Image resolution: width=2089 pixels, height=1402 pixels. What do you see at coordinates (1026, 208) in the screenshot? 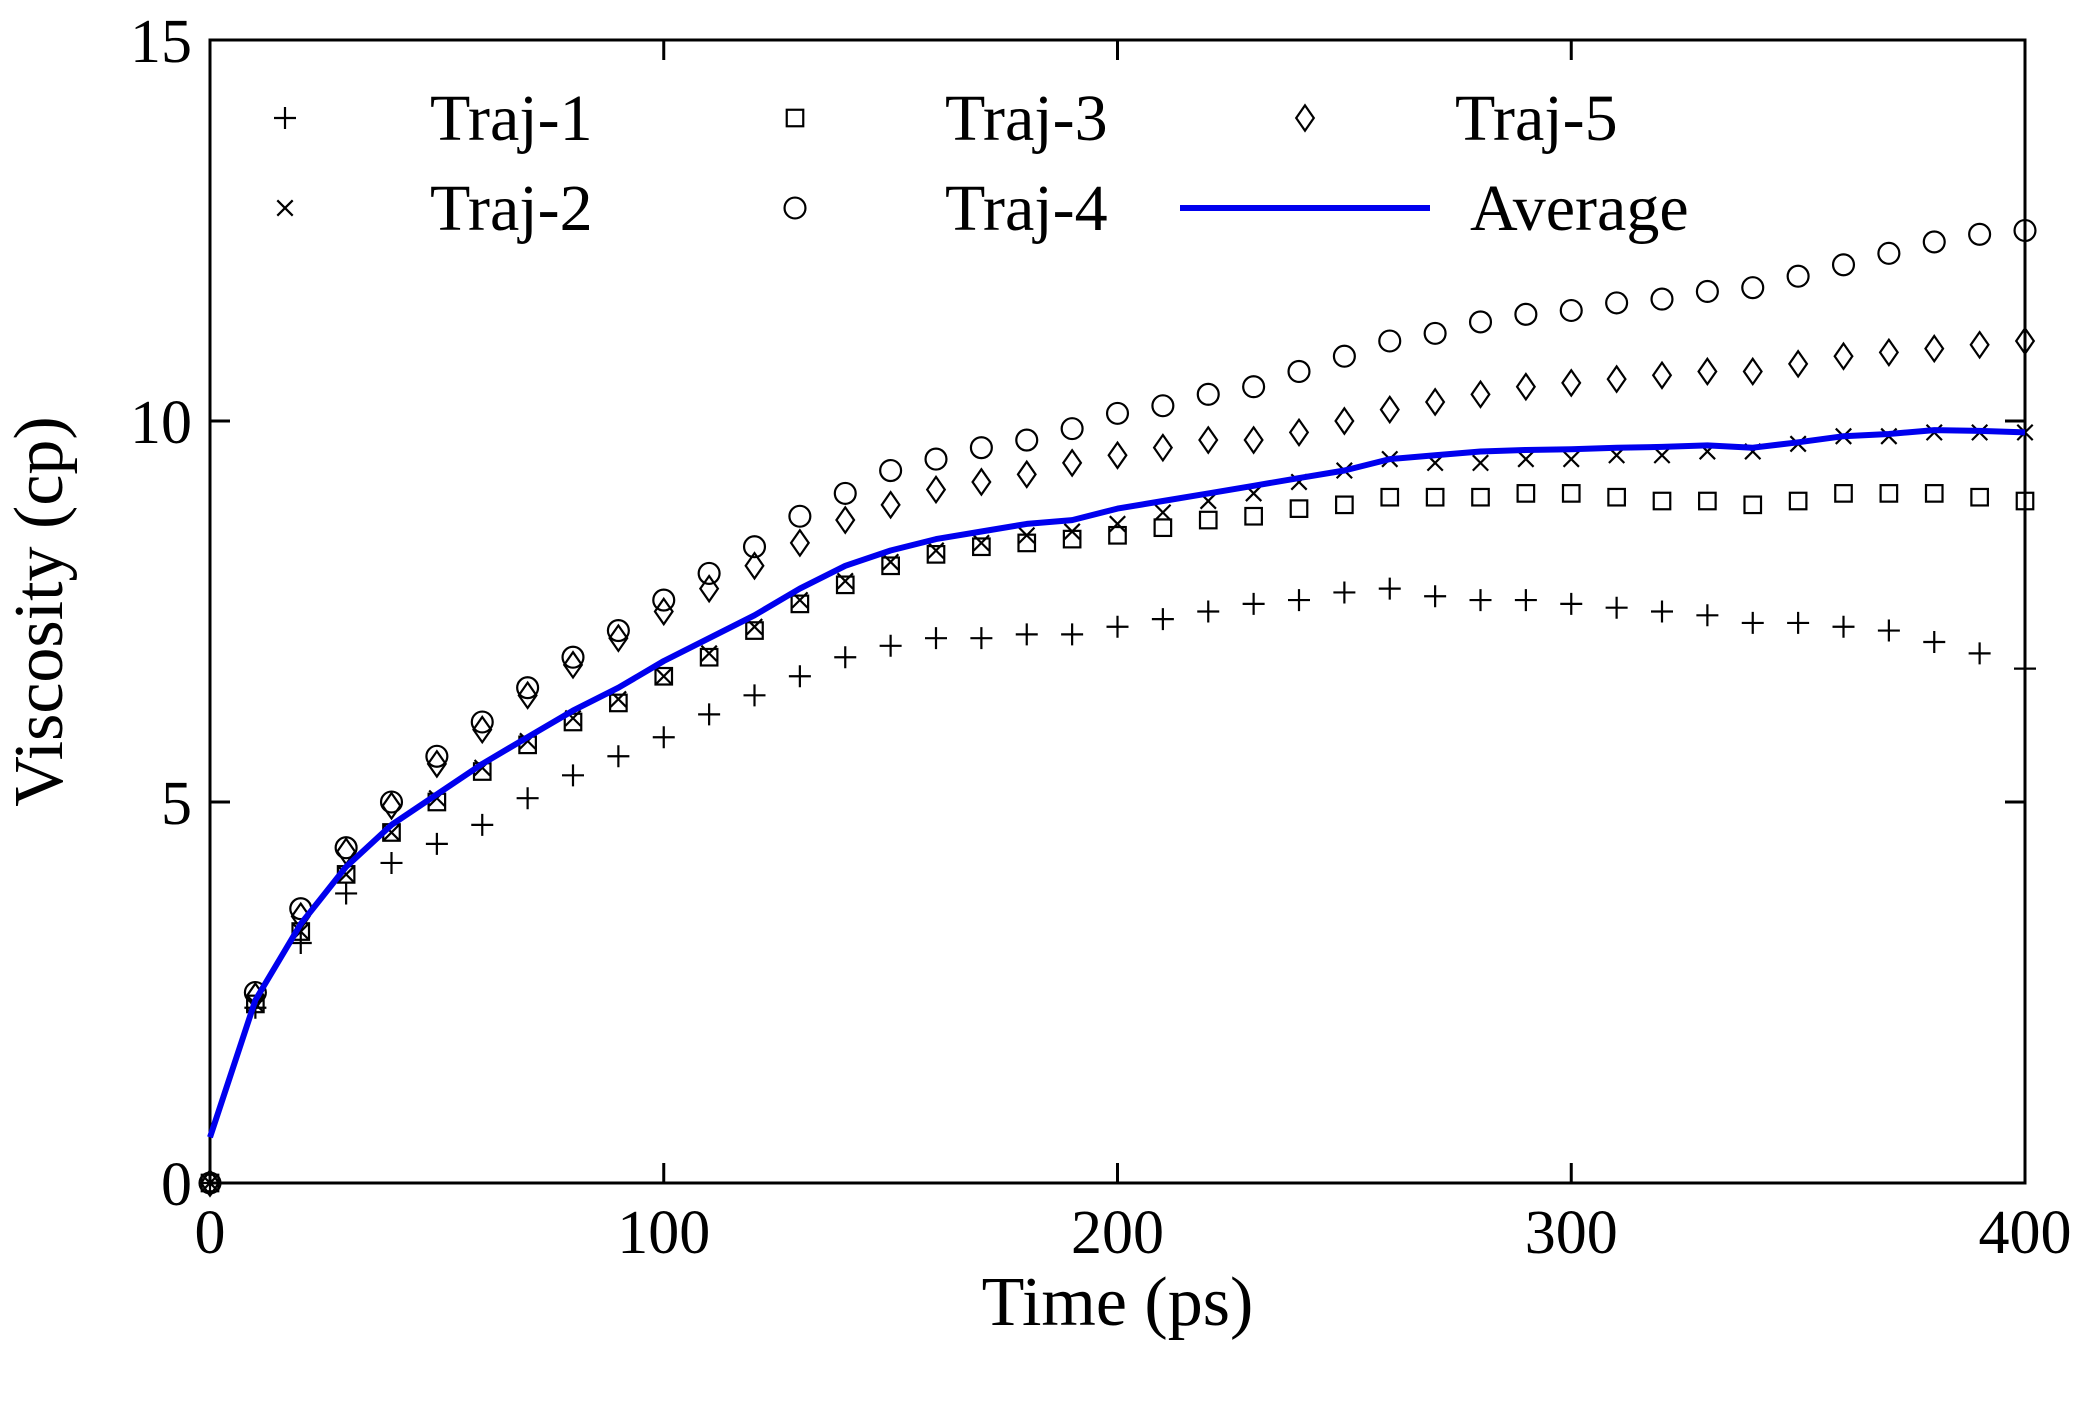
I see `legend-label-traj-4: Traj-4` at bounding box center [1026, 208].